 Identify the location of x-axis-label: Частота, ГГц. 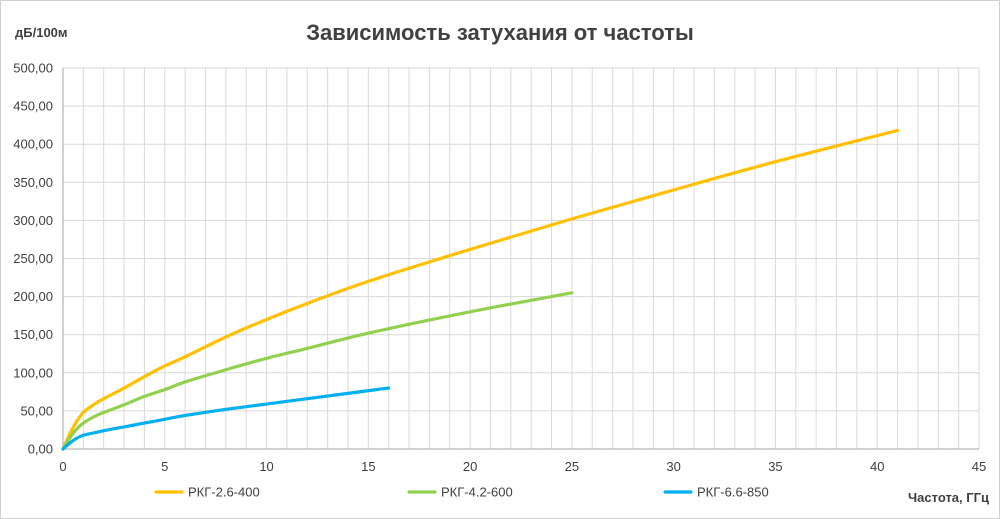
(948, 497).